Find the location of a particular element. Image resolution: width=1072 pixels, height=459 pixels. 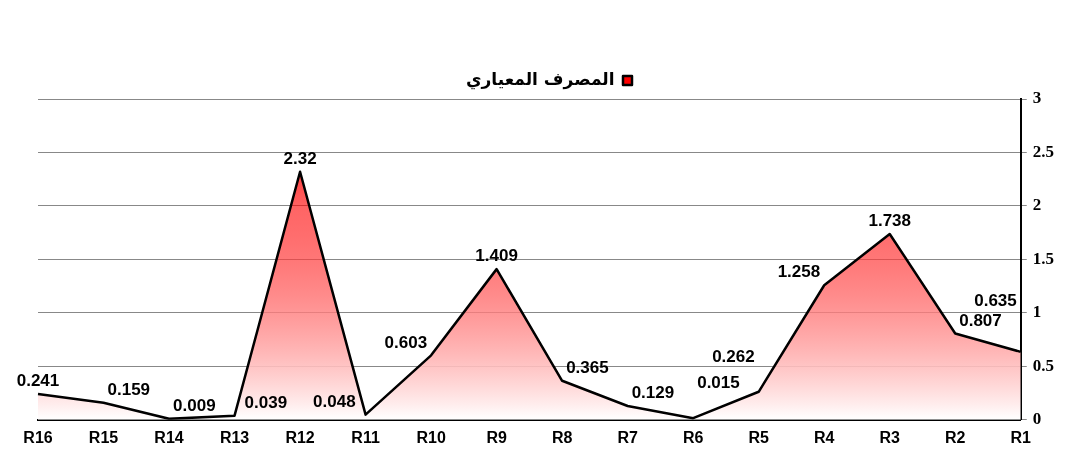

data-label: 0.241 is located at coordinates (38, 381).